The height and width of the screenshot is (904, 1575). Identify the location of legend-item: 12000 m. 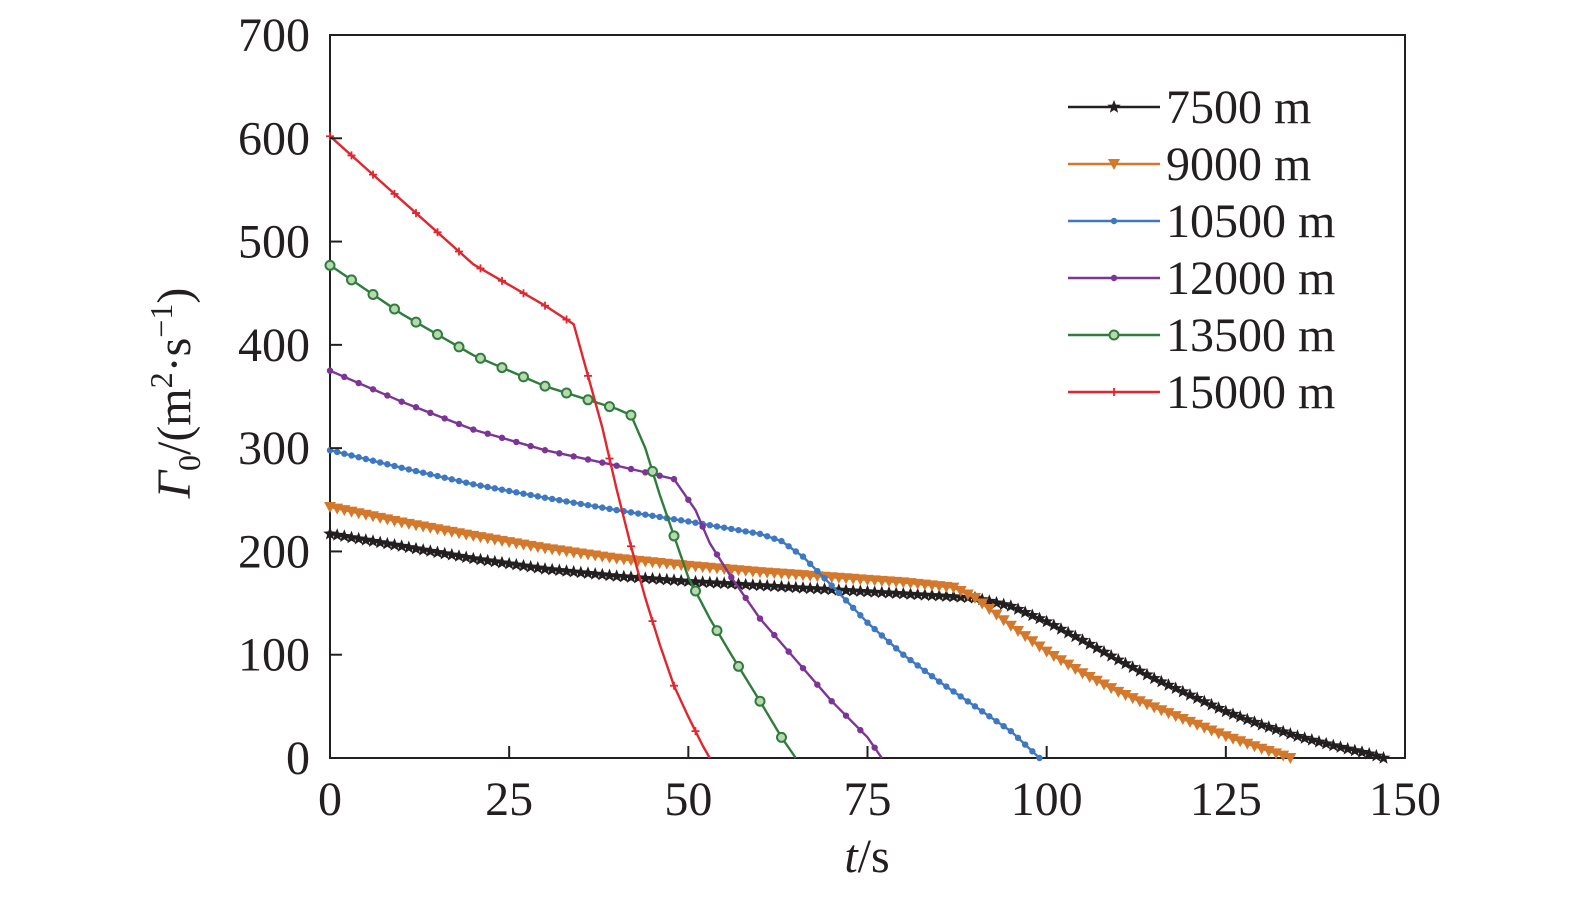
(1201, 278).